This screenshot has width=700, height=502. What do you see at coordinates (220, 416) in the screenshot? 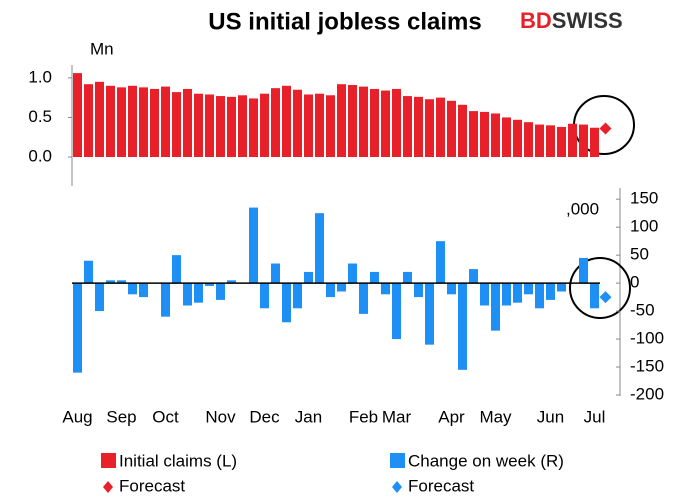
I see `x-tick-label: Nov` at bounding box center [220, 416].